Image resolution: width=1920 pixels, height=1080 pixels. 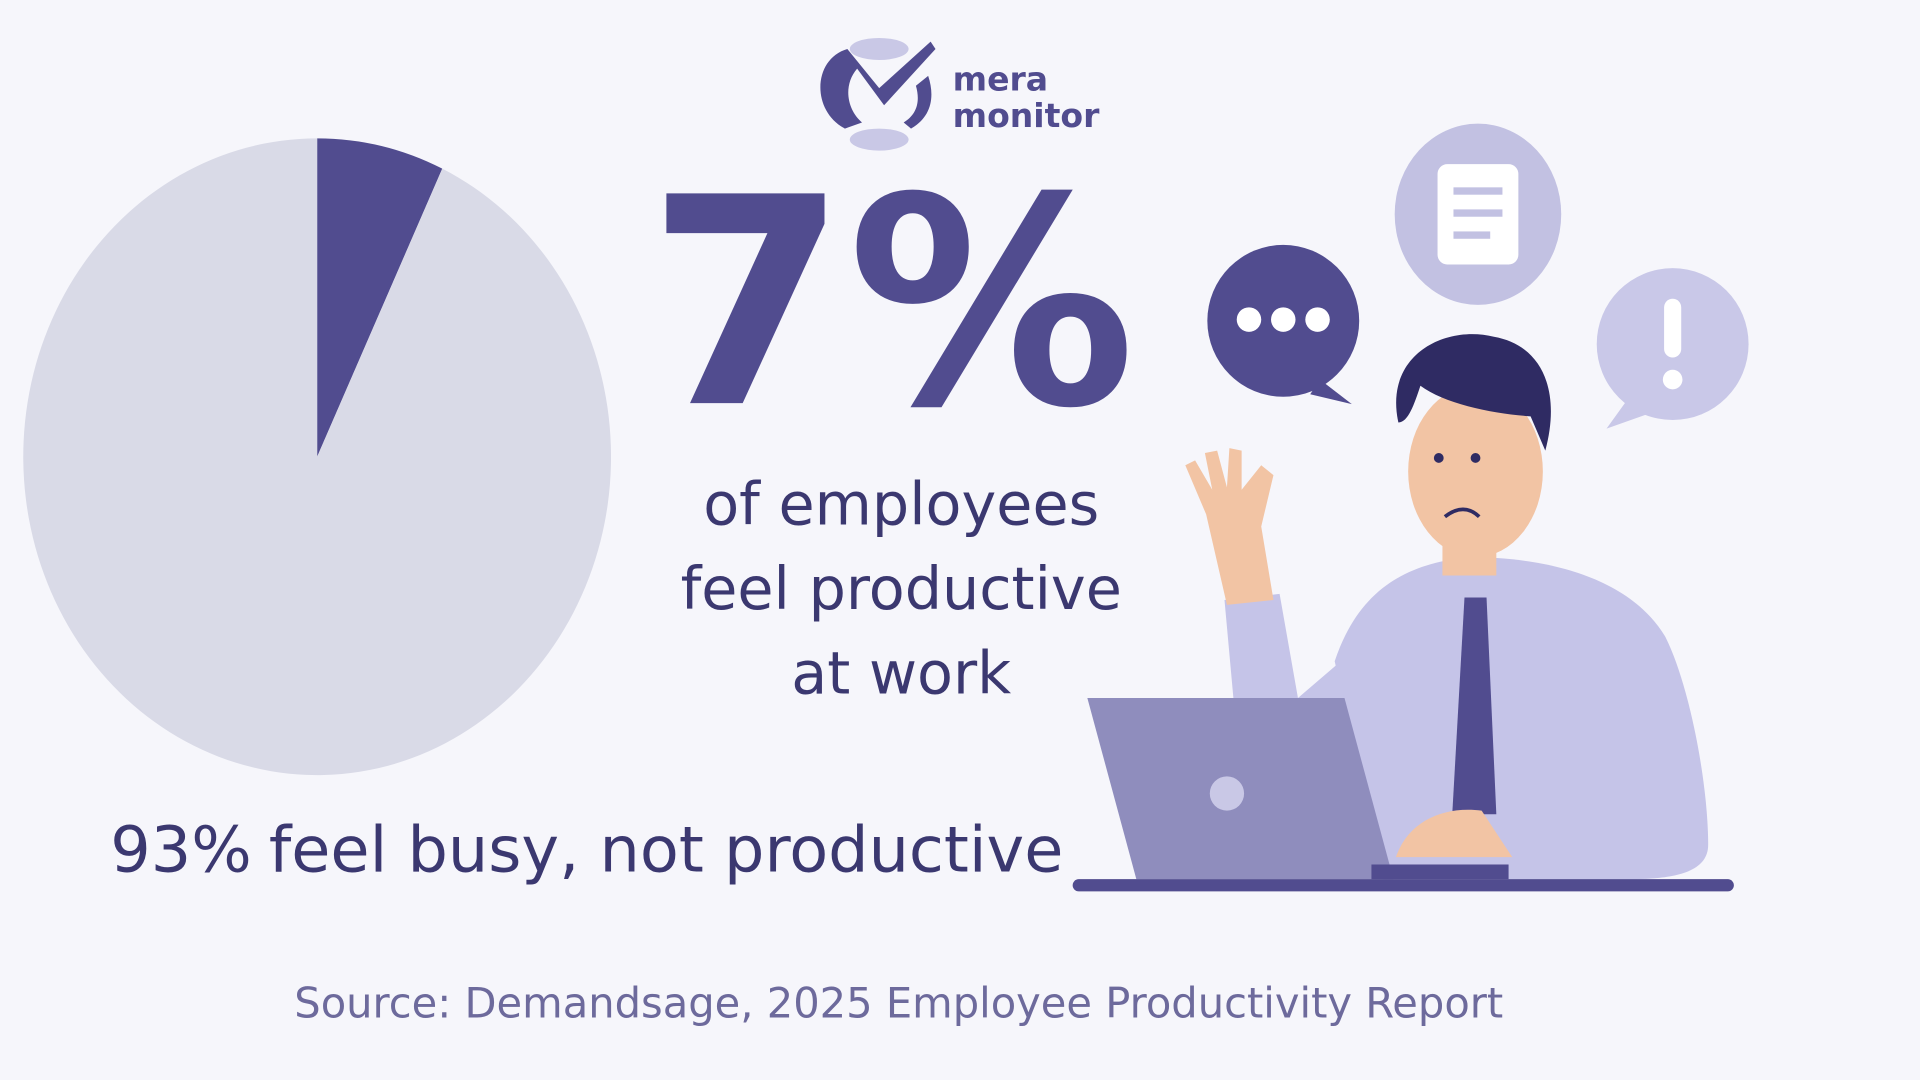 What do you see at coordinates (891, 303) in the screenshot?
I see `headline-value: 7%` at bounding box center [891, 303].